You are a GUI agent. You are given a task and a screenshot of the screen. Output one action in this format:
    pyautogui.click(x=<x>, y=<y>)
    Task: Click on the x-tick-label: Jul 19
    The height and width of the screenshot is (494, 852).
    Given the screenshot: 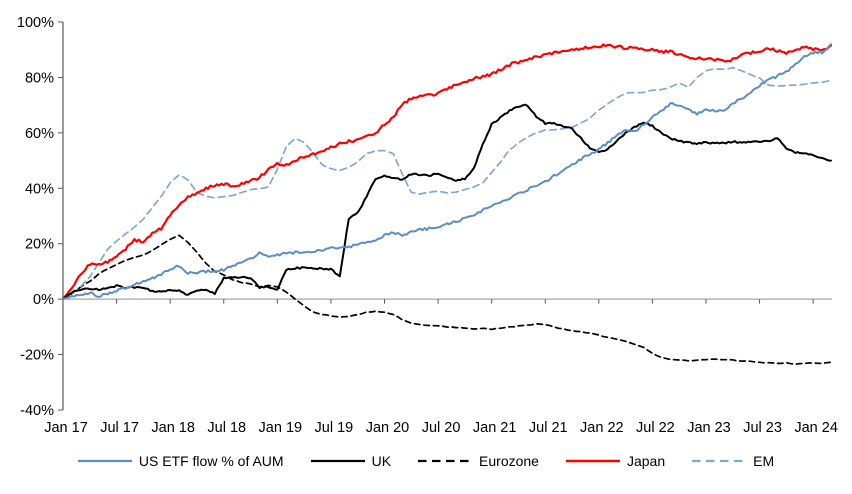 What is the action you would take?
    pyautogui.click(x=334, y=428)
    